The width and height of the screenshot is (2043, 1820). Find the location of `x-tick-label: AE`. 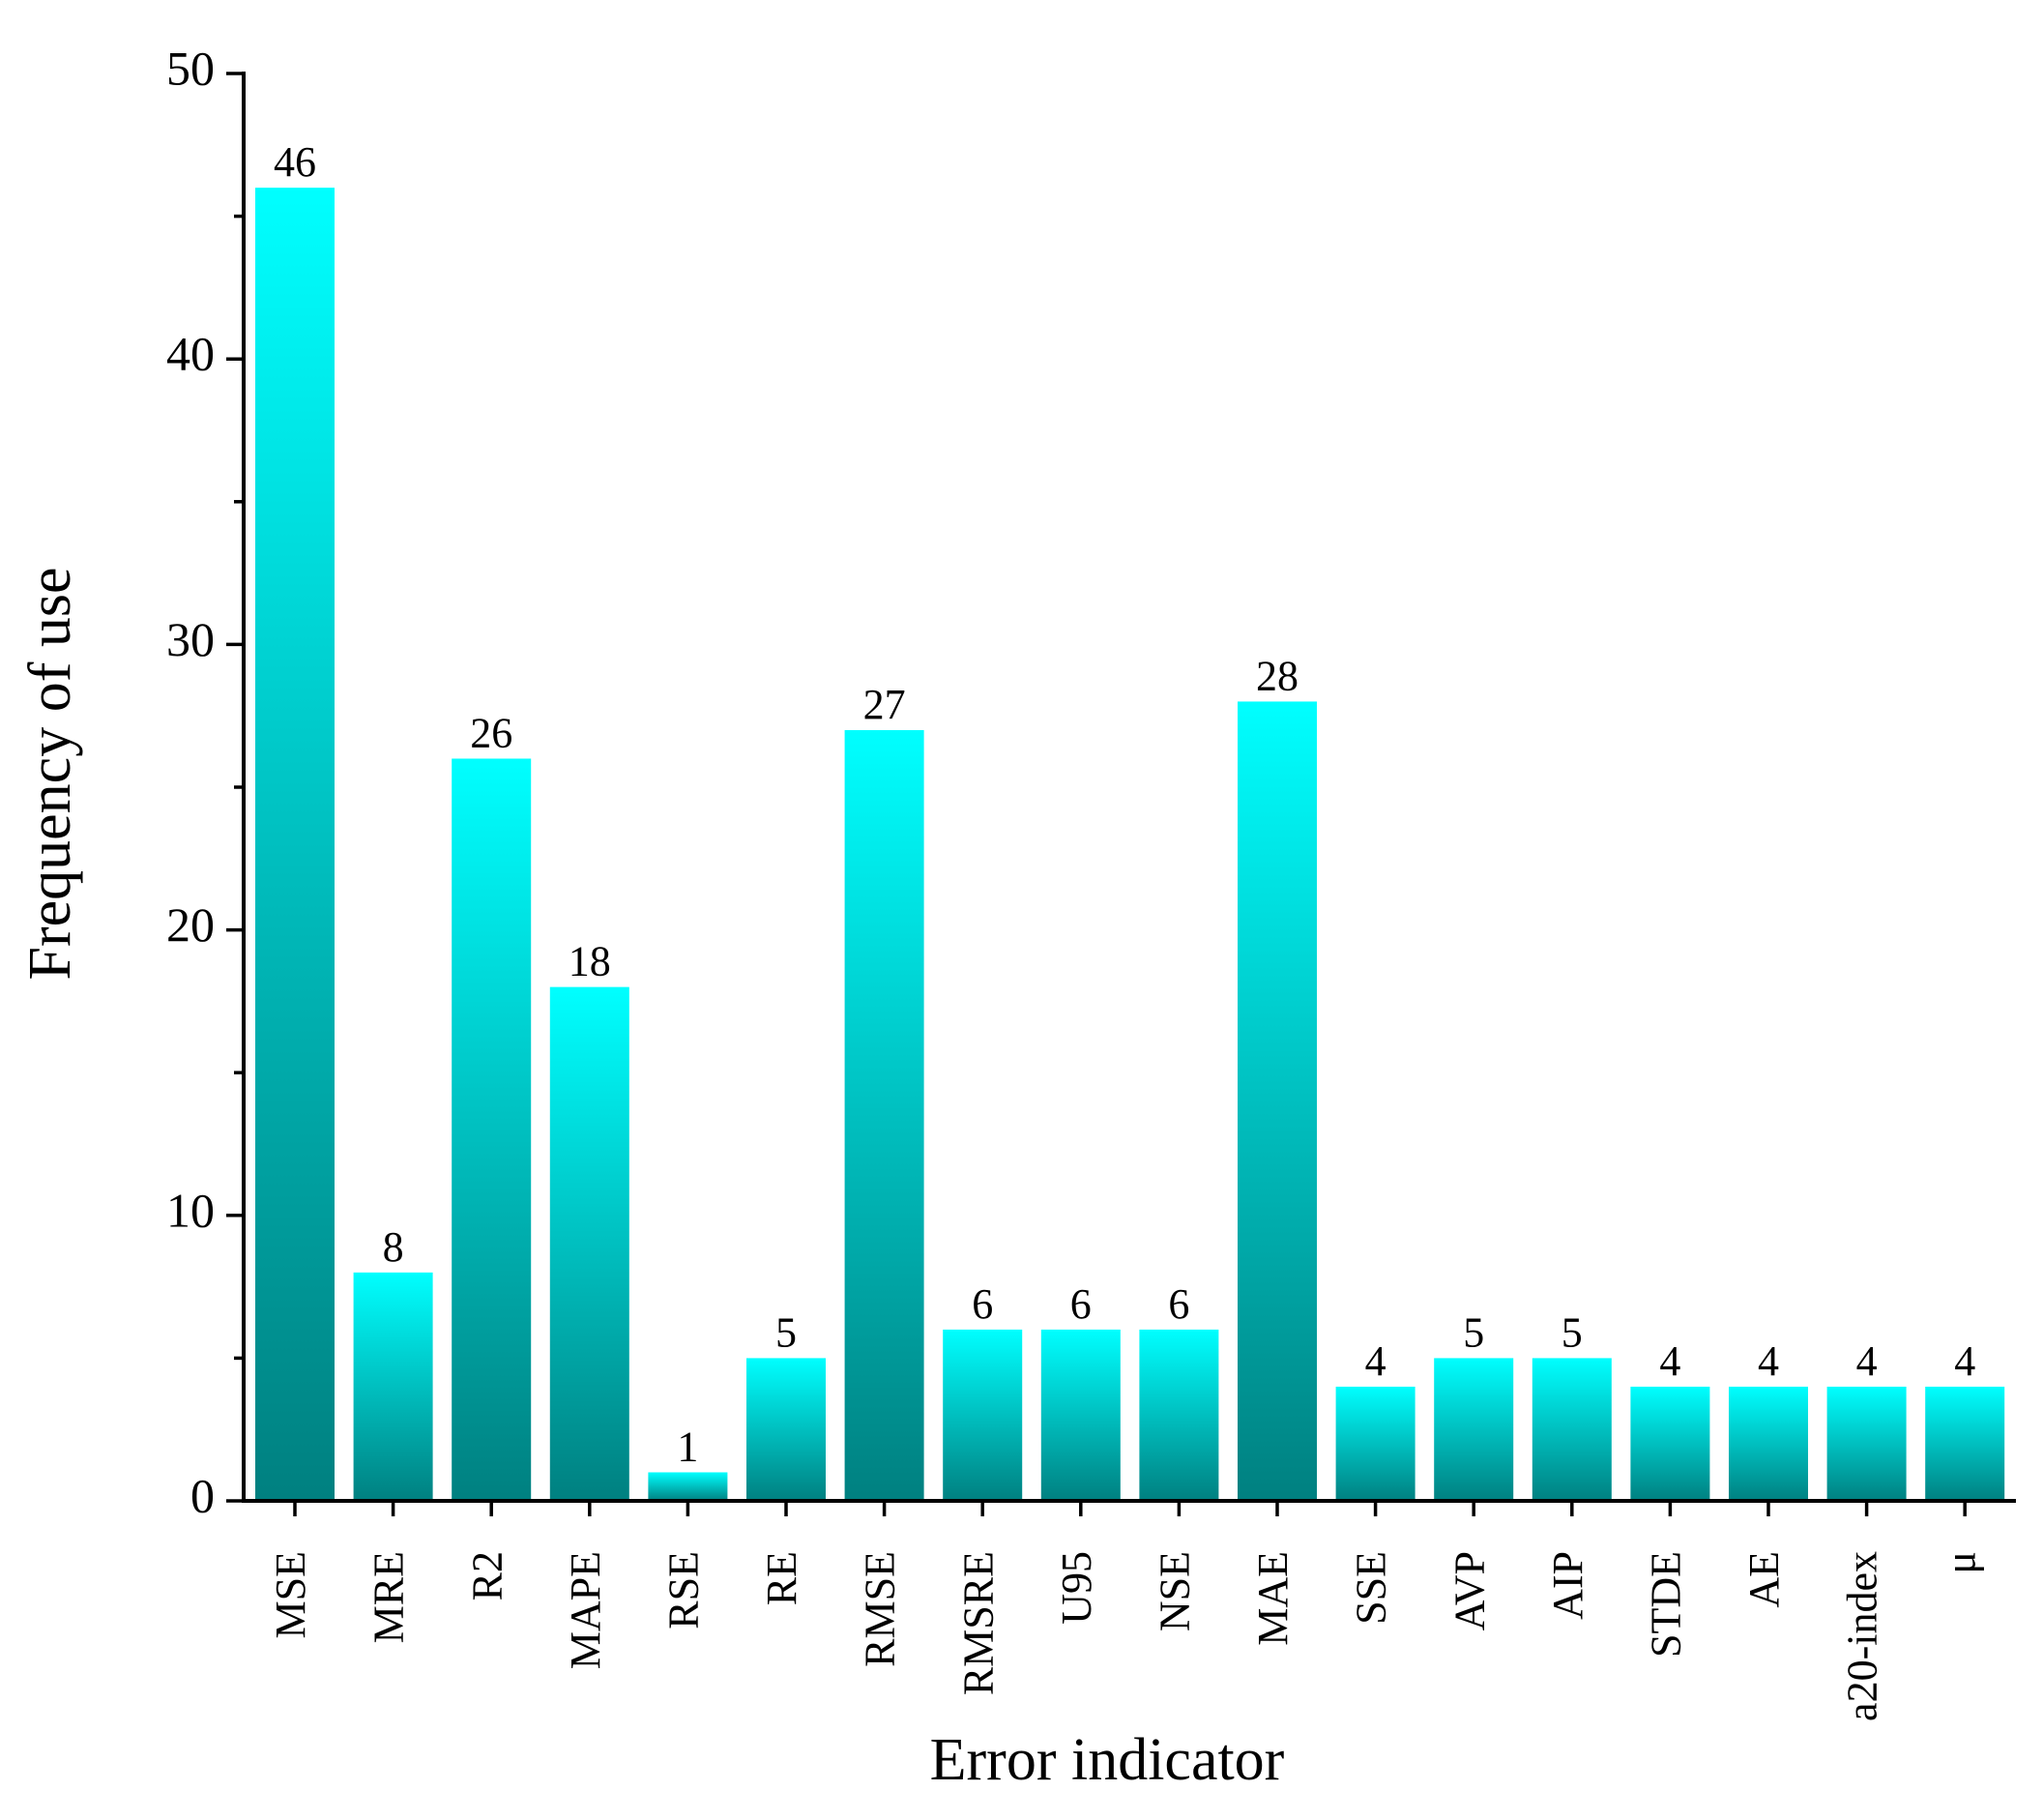

x-tick-label: AE is located at coordinates (1764, 1579).